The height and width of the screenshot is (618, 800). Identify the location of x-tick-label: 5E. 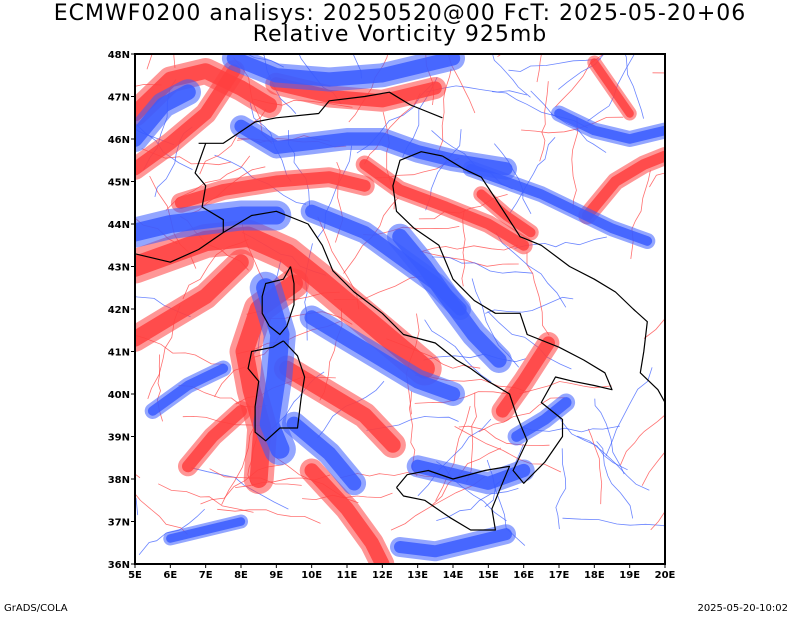
(135, 575).